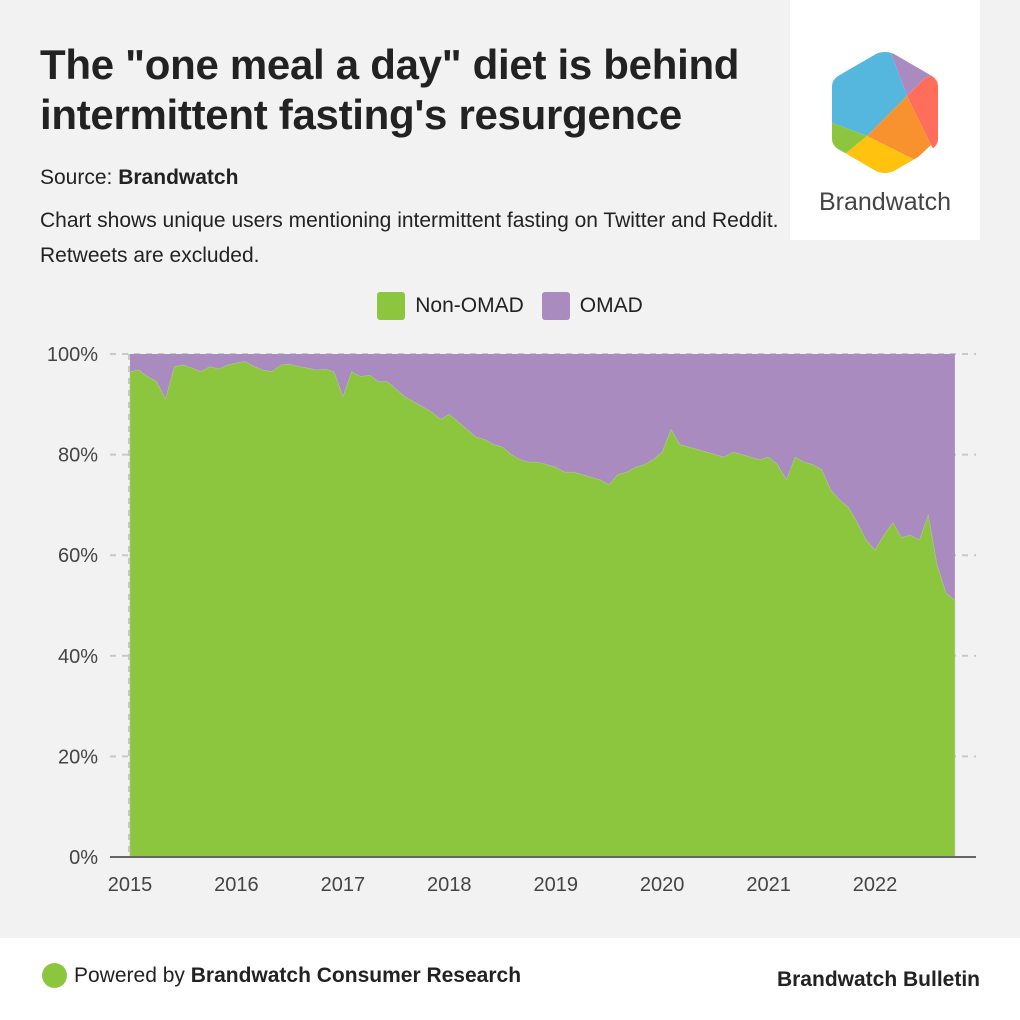 This screenshot has height=1020, width=1020. I want to click on x-tick-label: 2015, so click(130, 885).